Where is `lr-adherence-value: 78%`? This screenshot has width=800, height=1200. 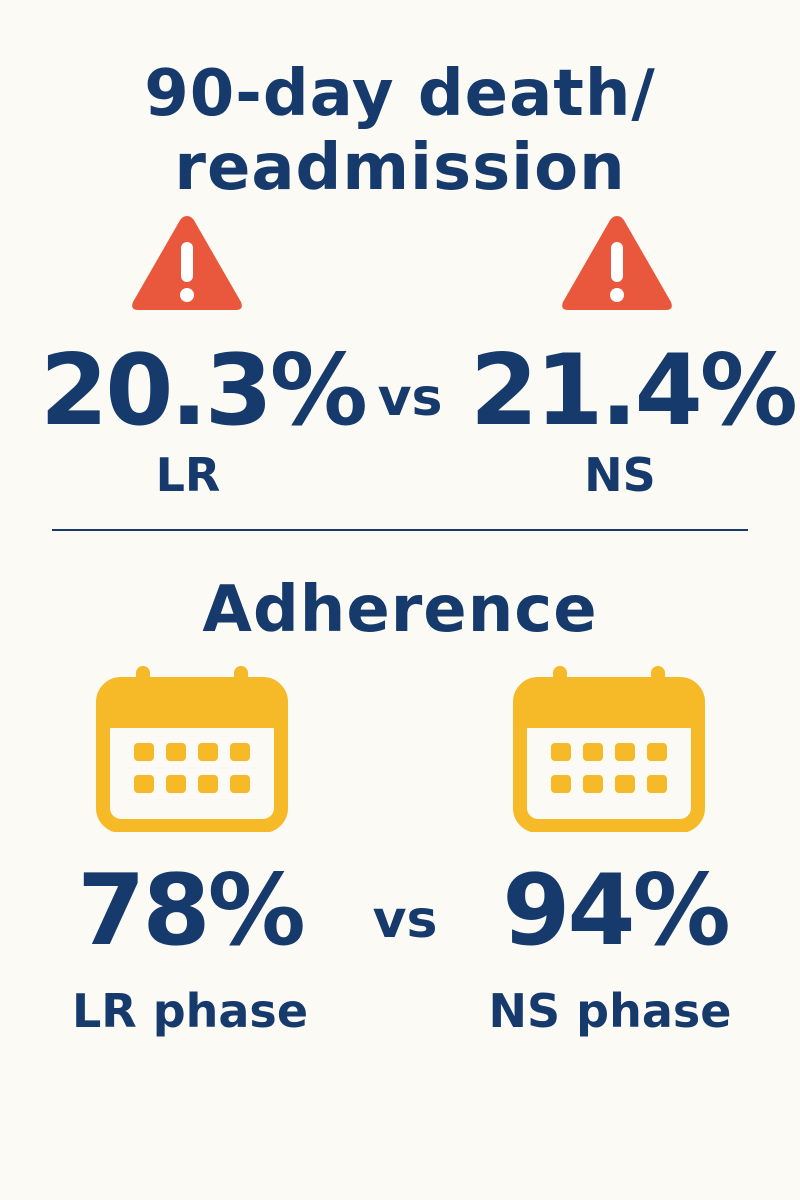
lr-adherence-value: 78% is located at coordinates (191, 911).